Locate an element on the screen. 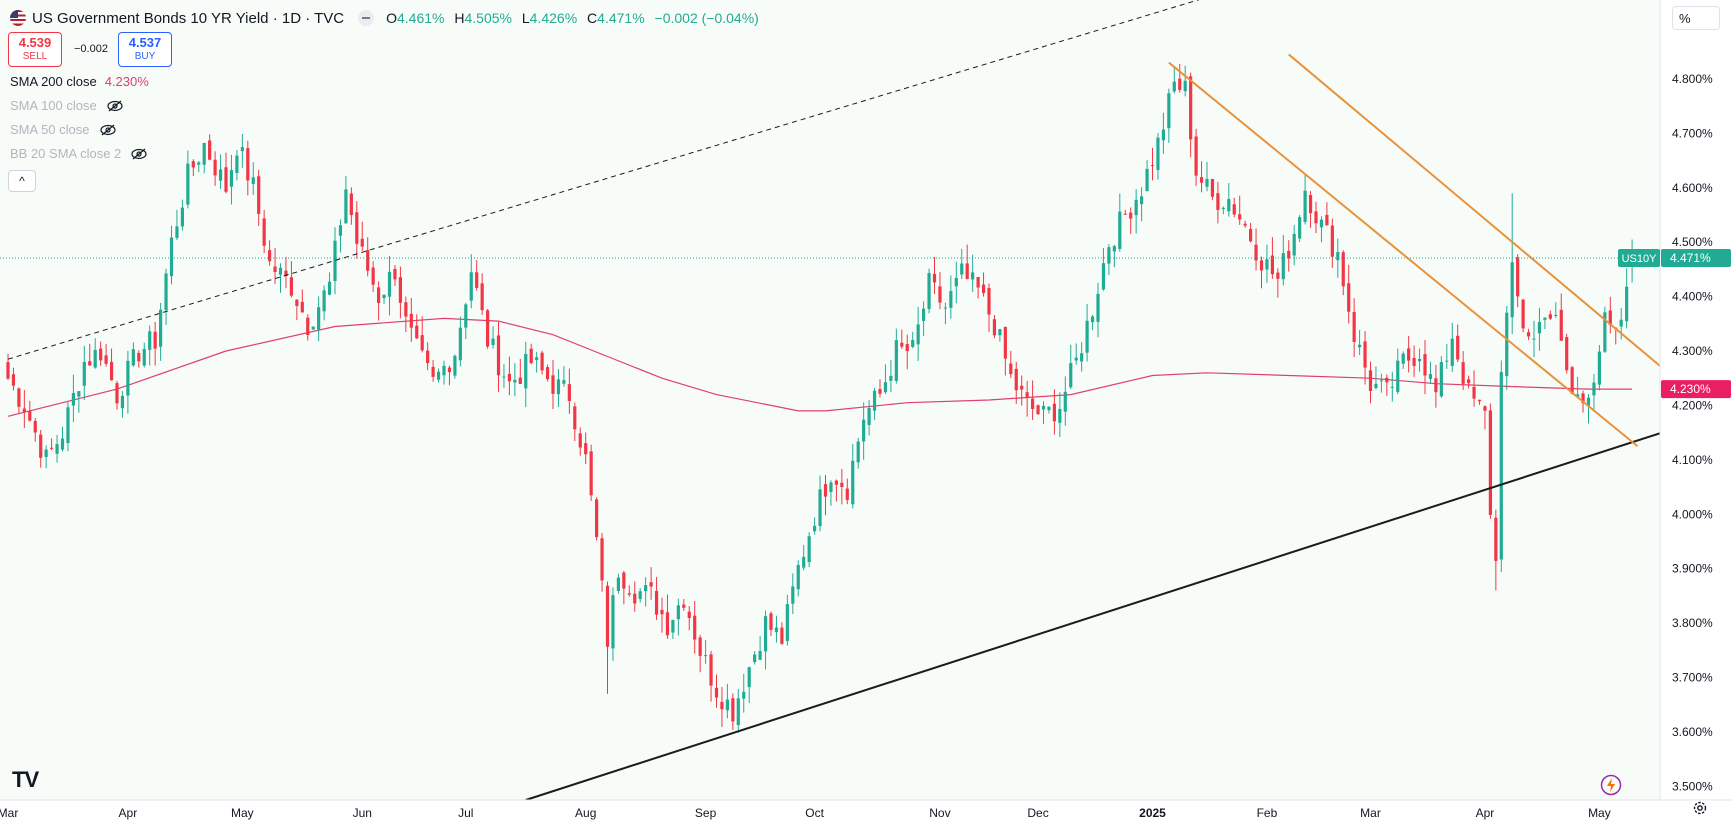  hidden-eye-icon is located at coordinates (139, 154).